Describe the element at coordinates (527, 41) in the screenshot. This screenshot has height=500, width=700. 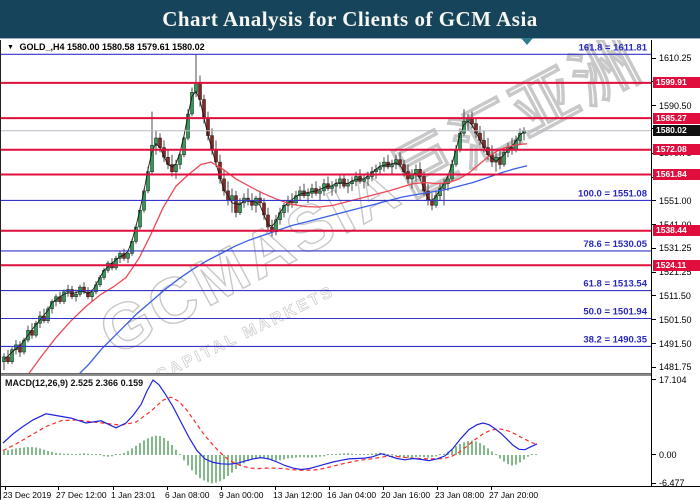
I see `scroll-pointer-icon` at that location.